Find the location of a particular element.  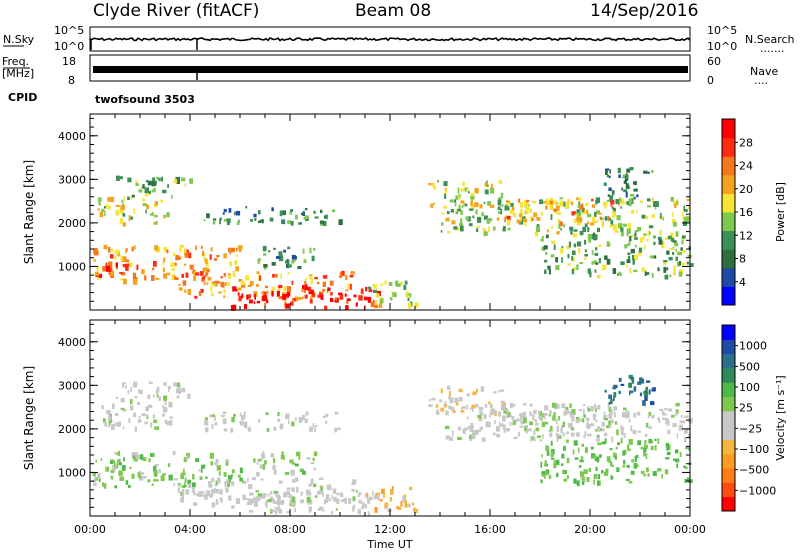

velocity-colorbar-label: −500 is located at coordinates (754, 470).